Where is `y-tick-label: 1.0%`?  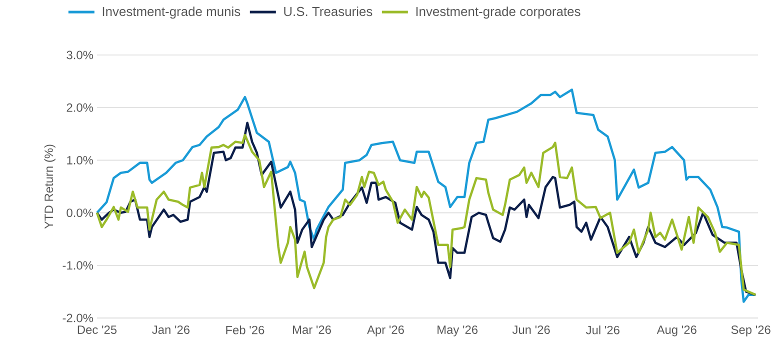 y-tick-label: 1.0% is located at coordinates (80, 160).